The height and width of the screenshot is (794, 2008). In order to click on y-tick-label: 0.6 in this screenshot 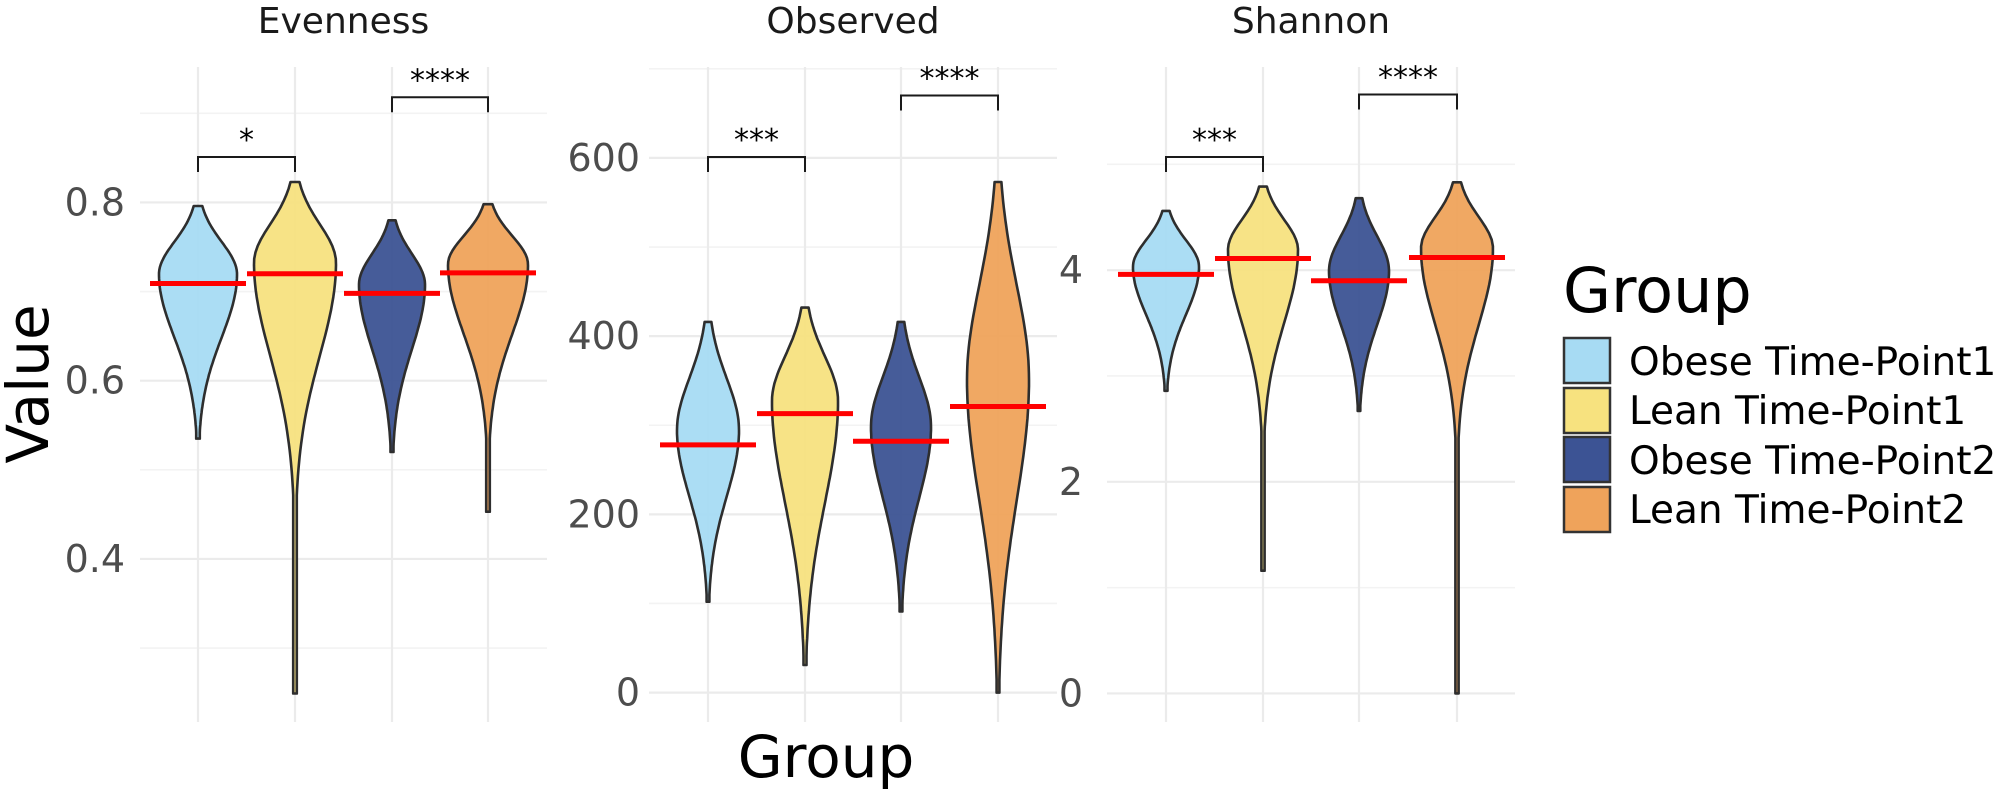, I will do `click(95, 381)`.